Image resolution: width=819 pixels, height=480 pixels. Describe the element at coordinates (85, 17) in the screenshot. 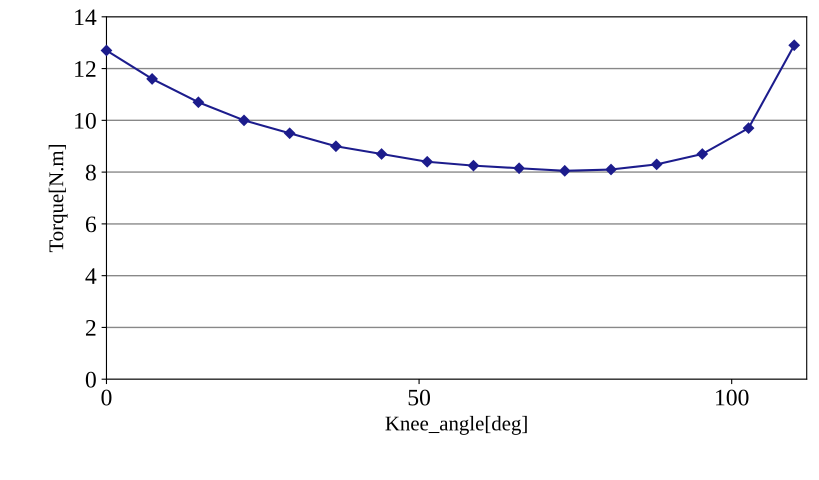

I see `y-tick-label: 14` at that location.